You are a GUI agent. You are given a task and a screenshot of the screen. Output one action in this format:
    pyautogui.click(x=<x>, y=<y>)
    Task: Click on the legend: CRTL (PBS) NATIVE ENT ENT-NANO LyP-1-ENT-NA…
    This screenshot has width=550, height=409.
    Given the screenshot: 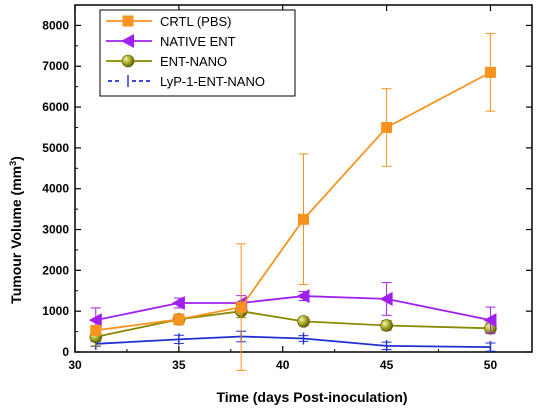 What is the action you would take?
    pyautogui.click(x=197, y=53)
    